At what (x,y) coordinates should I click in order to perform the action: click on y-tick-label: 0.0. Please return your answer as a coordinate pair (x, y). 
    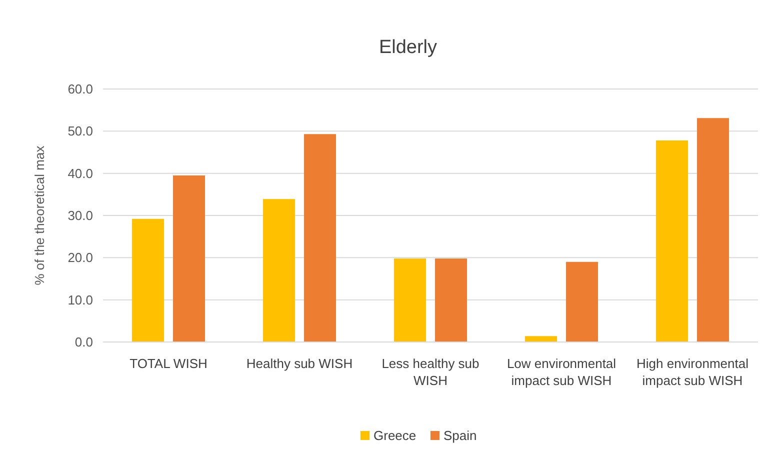
    Looking at the image, I should click on (83, 342).